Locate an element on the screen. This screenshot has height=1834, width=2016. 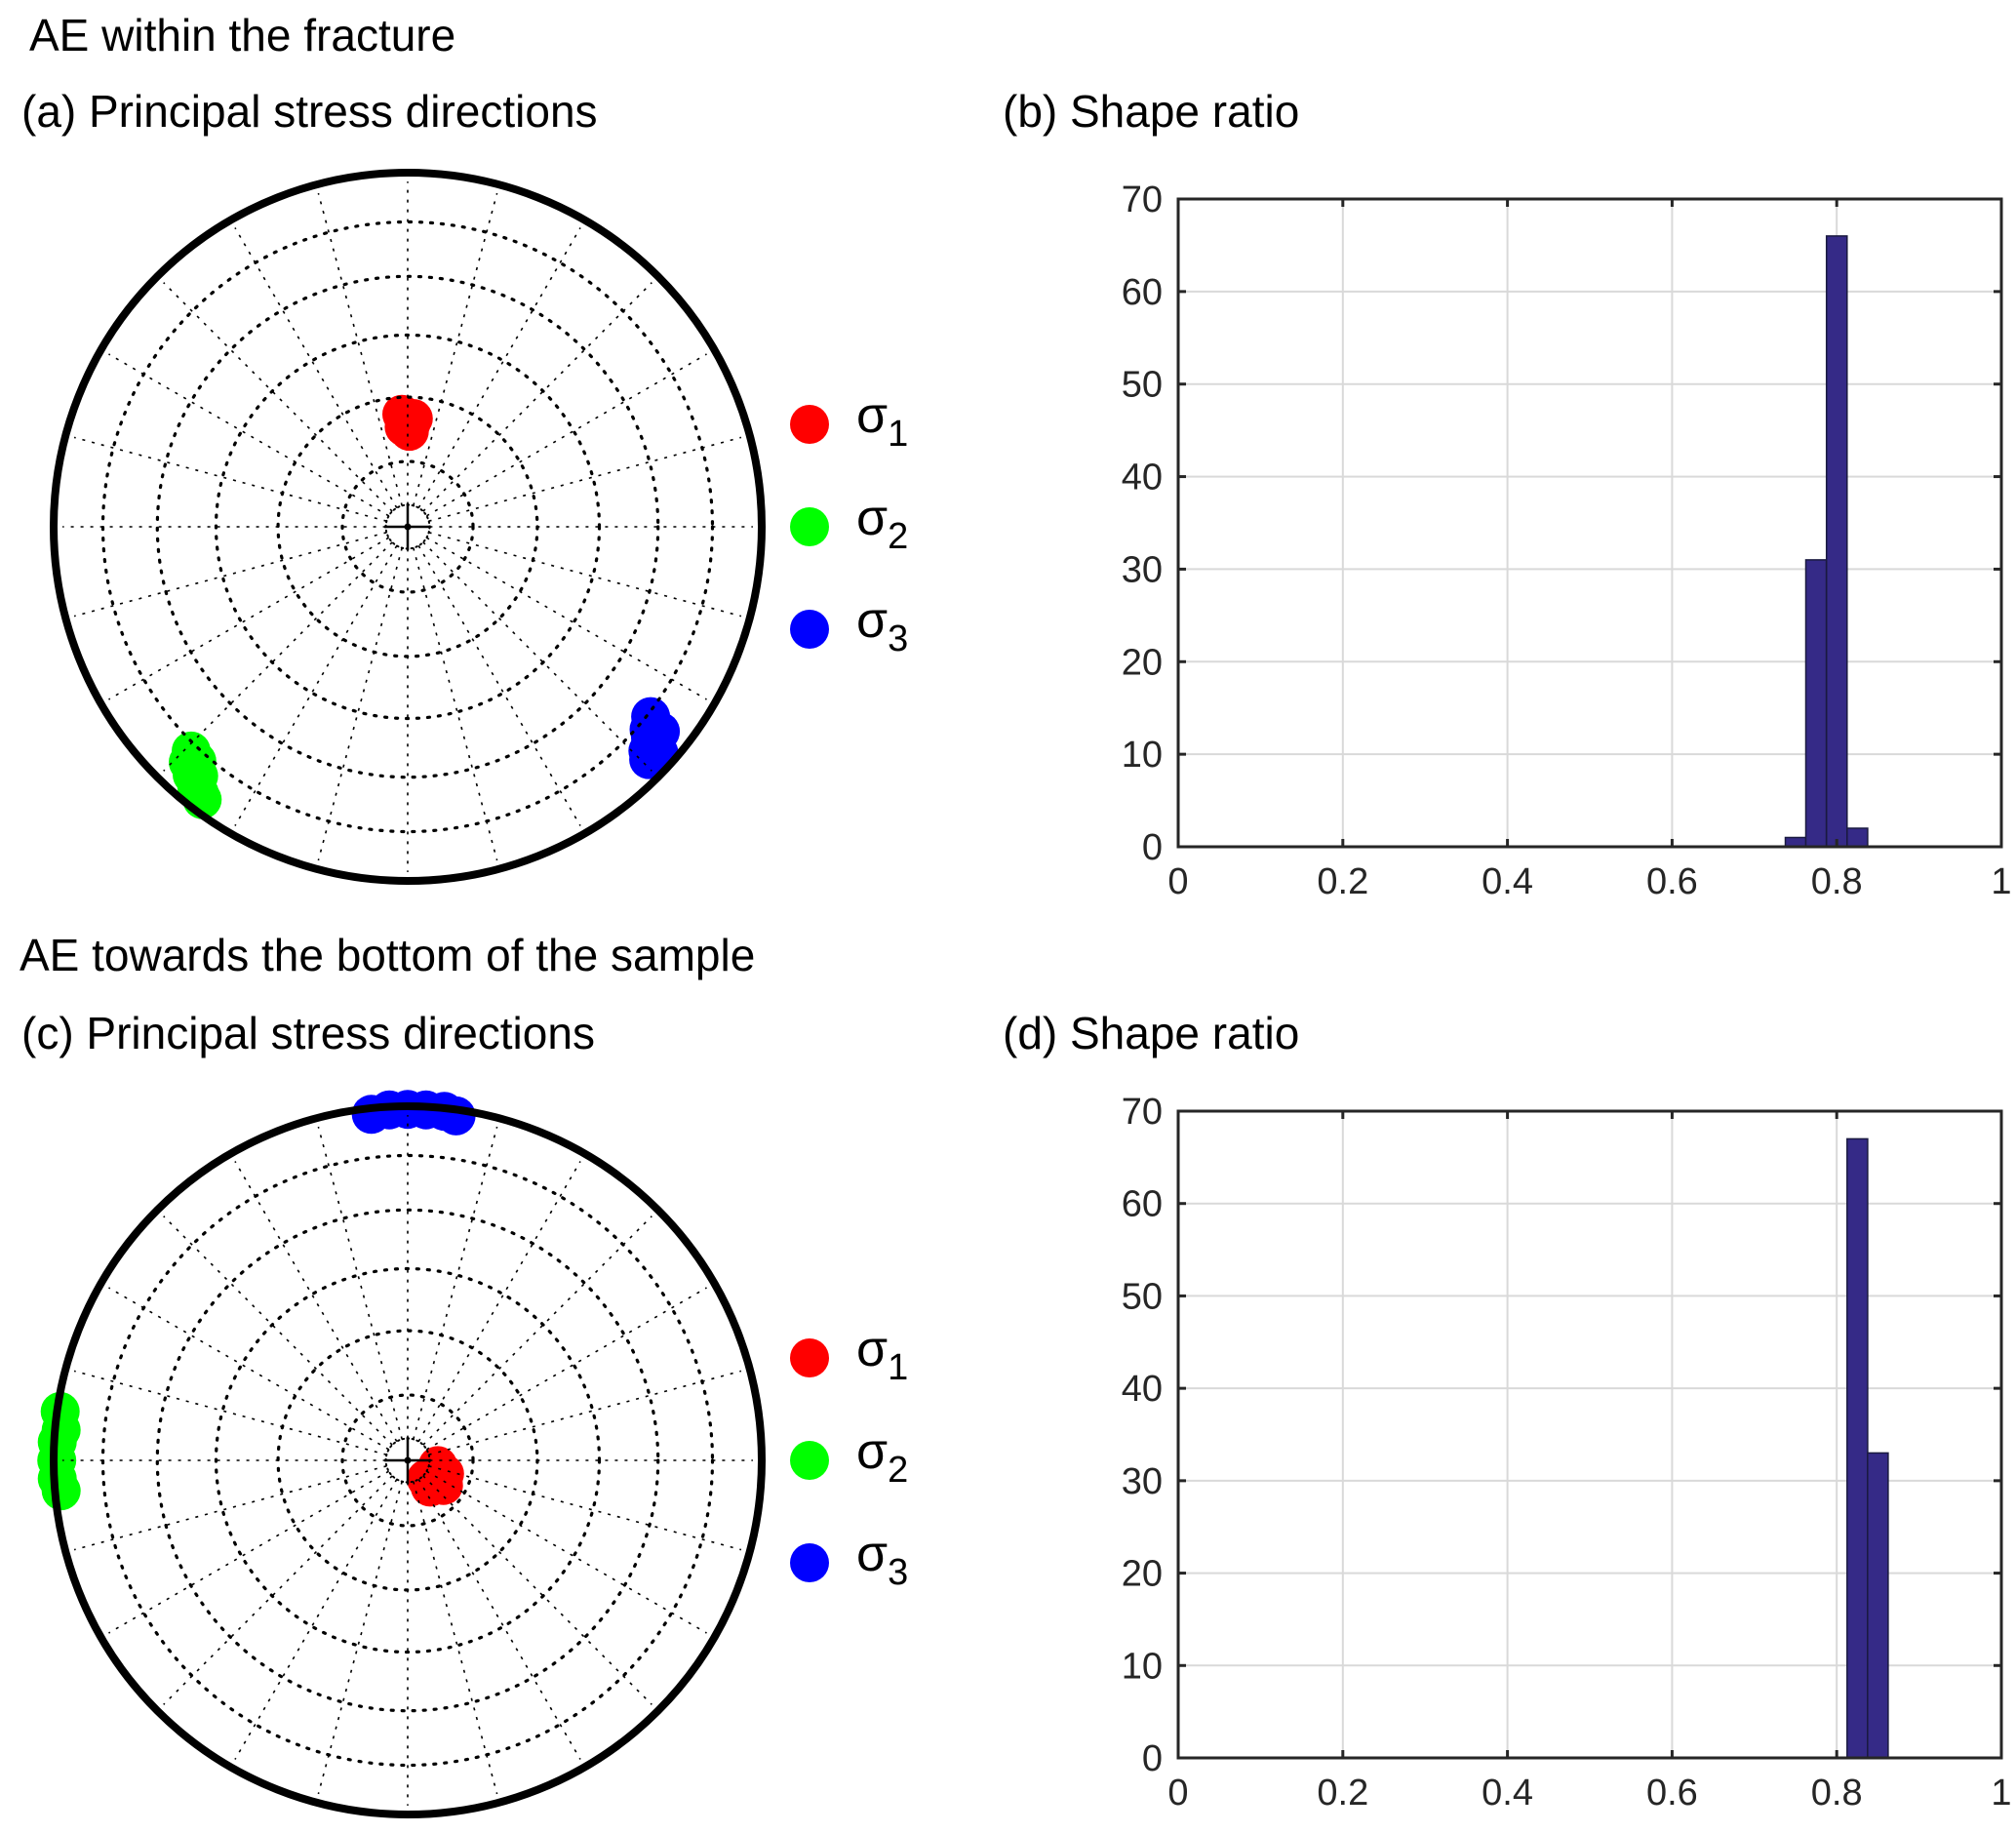
legend-c-entry-sigma3: σ3 is located at coordinates (849, 1559).